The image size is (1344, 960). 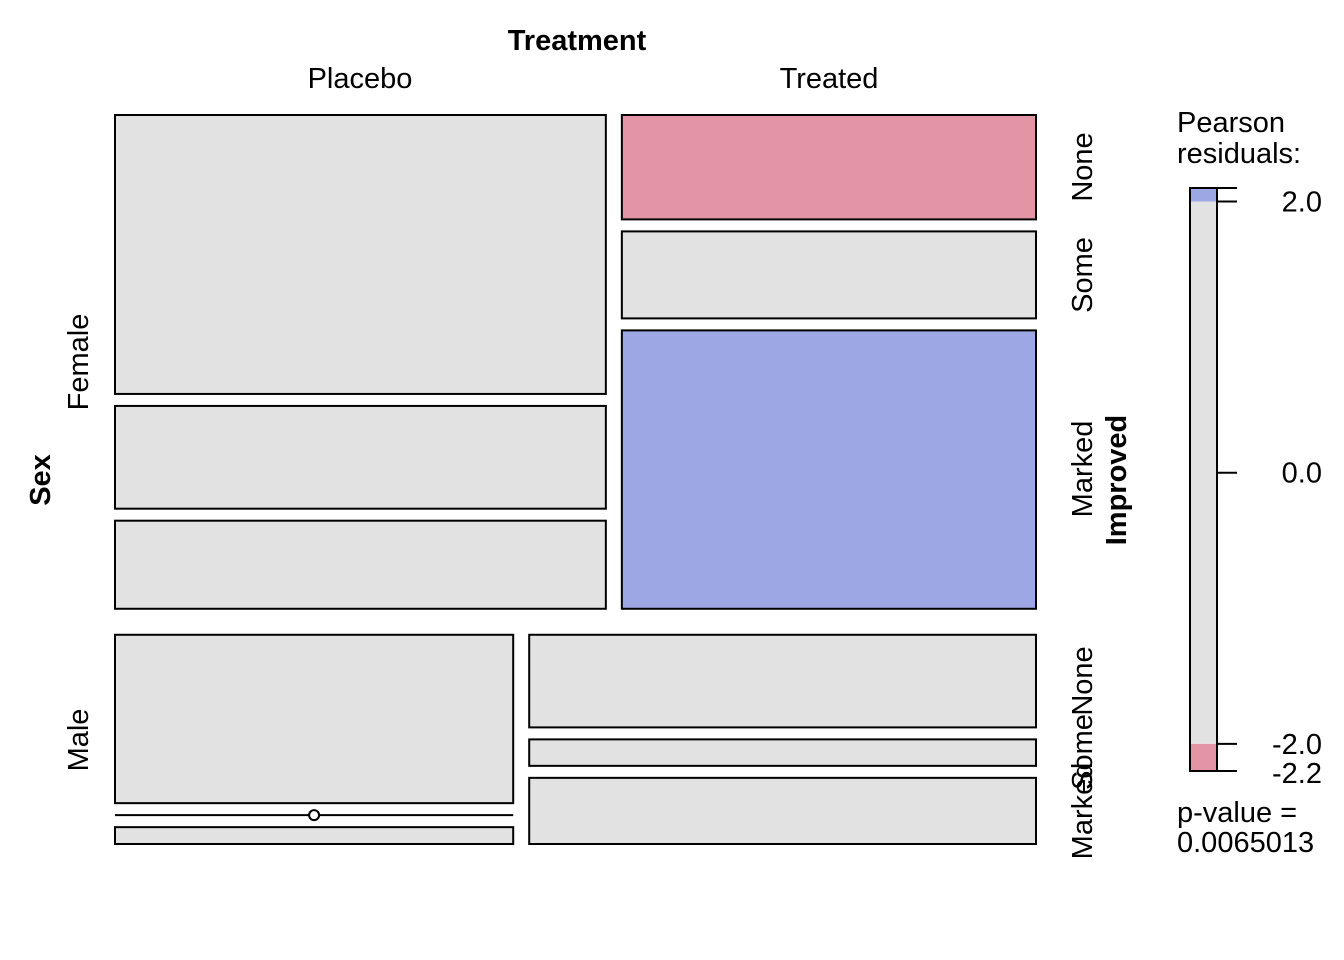 I want to click on cell-male-placebo-some-zero-marker, so click(x=314, y=815).